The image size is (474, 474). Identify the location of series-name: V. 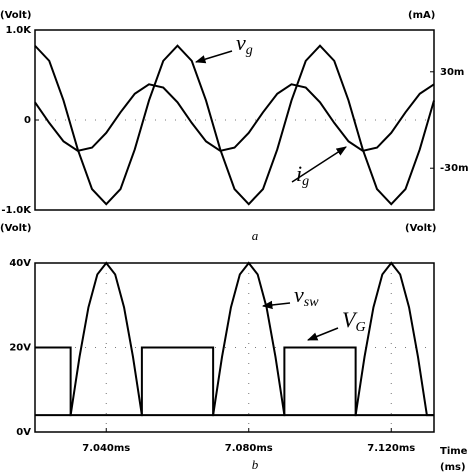
(350, 319).